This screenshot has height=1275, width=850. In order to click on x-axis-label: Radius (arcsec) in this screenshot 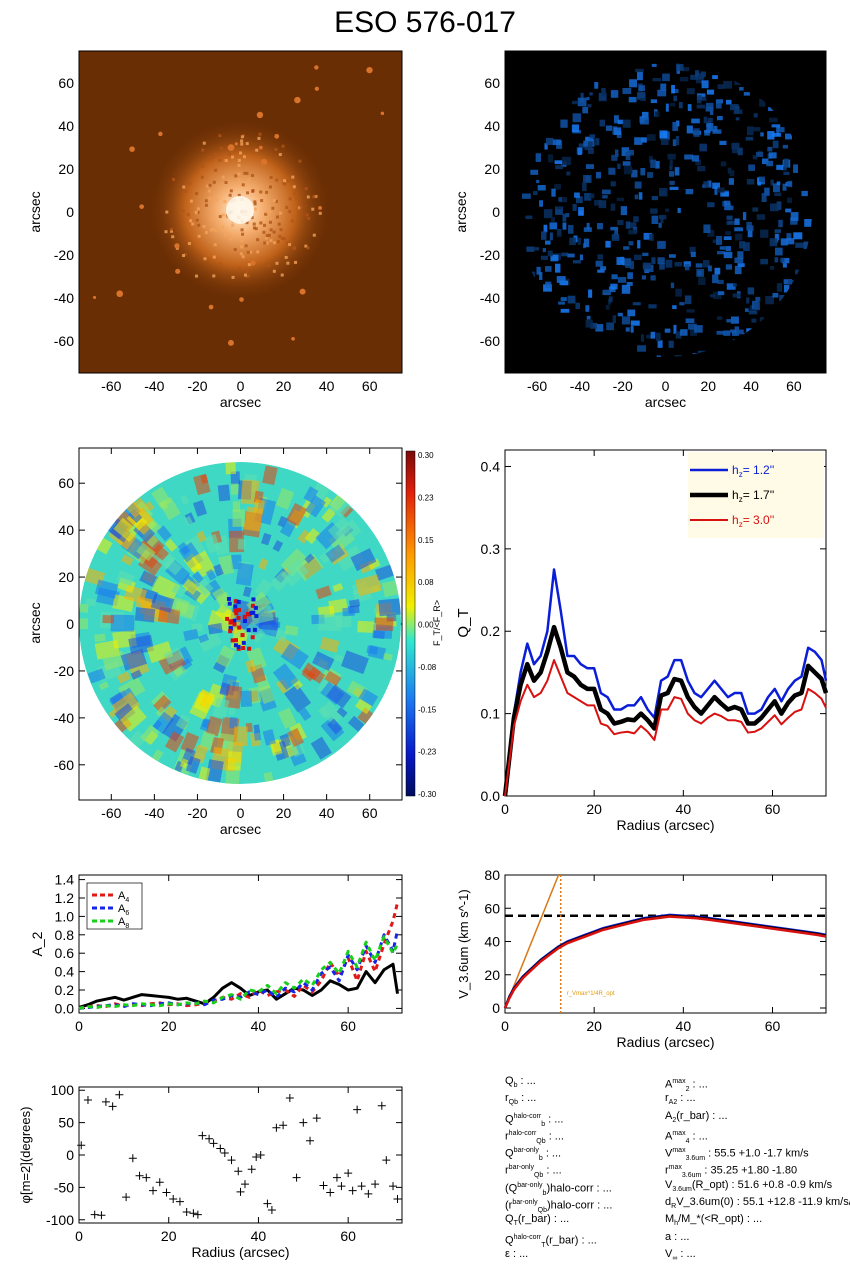, I will do `click(665, 1042)`.